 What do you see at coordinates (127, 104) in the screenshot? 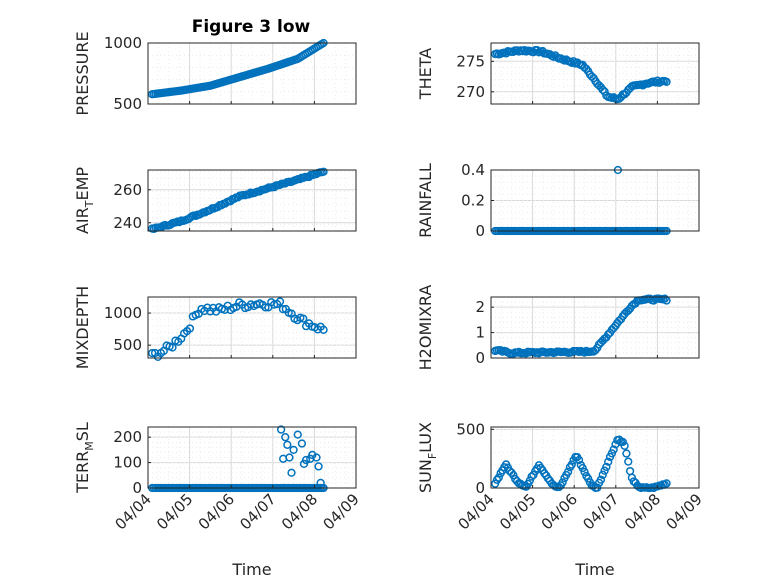
I see `pressure-y-tick-label: 500` at bounding box center [127, 104].